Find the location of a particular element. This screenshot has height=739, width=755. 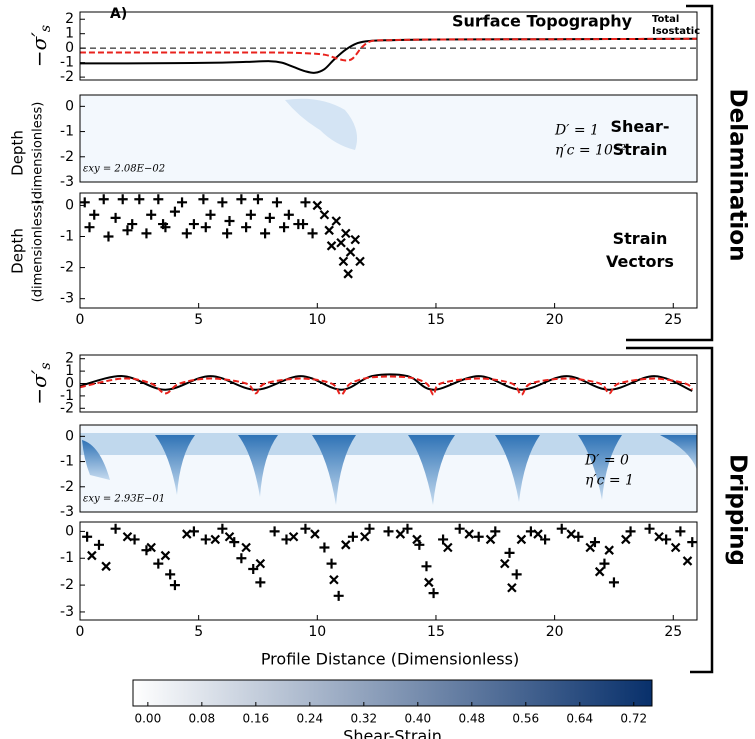

colorbar-tick-label: 0.40 is located at coordinates (417, 719).